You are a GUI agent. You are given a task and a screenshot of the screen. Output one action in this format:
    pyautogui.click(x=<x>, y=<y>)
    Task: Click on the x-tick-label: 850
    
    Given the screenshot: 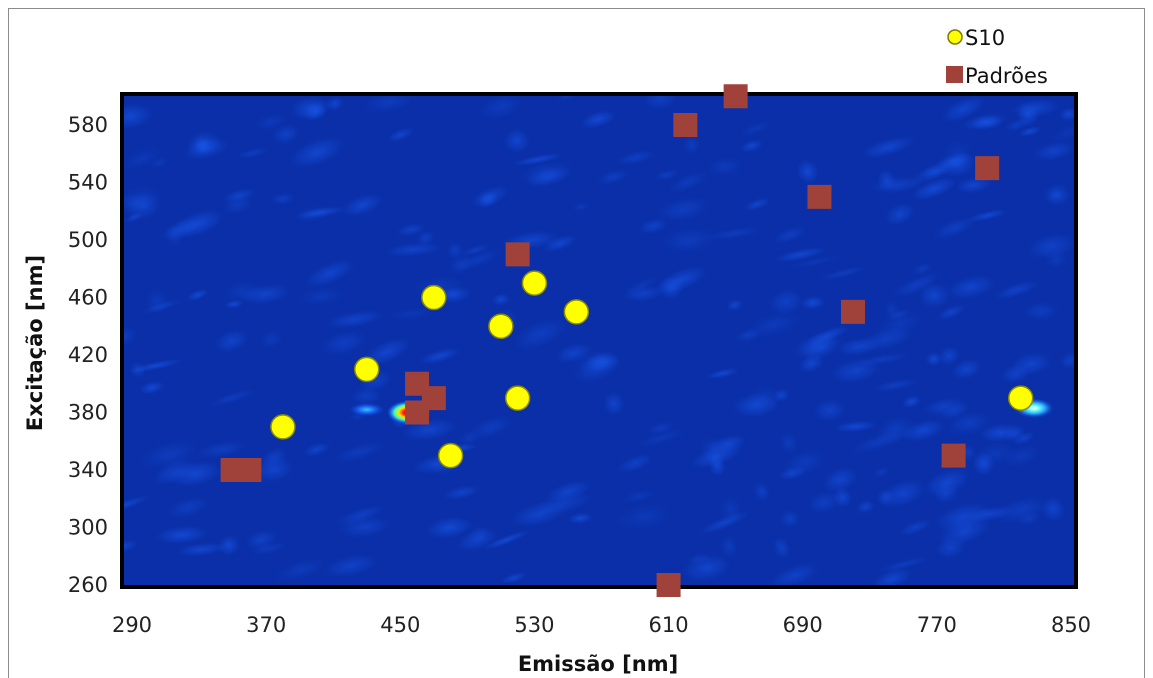 What is the action you would take?
    pyautogui.click(x=1071, y=625)
    